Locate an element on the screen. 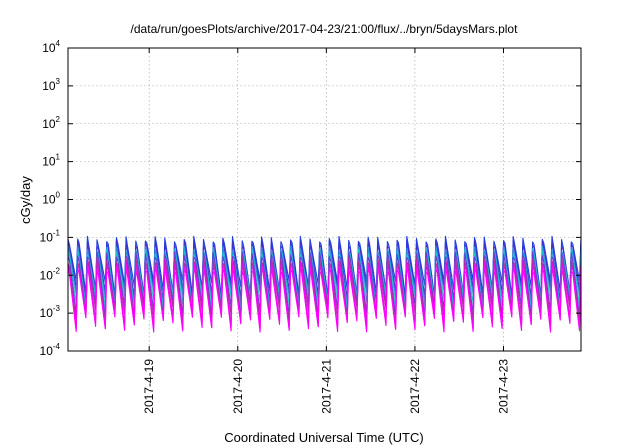 The height and width of the screenshot is (448, 640). x-tick-label: 2017-4-19 is located at coordinates (149, 386).